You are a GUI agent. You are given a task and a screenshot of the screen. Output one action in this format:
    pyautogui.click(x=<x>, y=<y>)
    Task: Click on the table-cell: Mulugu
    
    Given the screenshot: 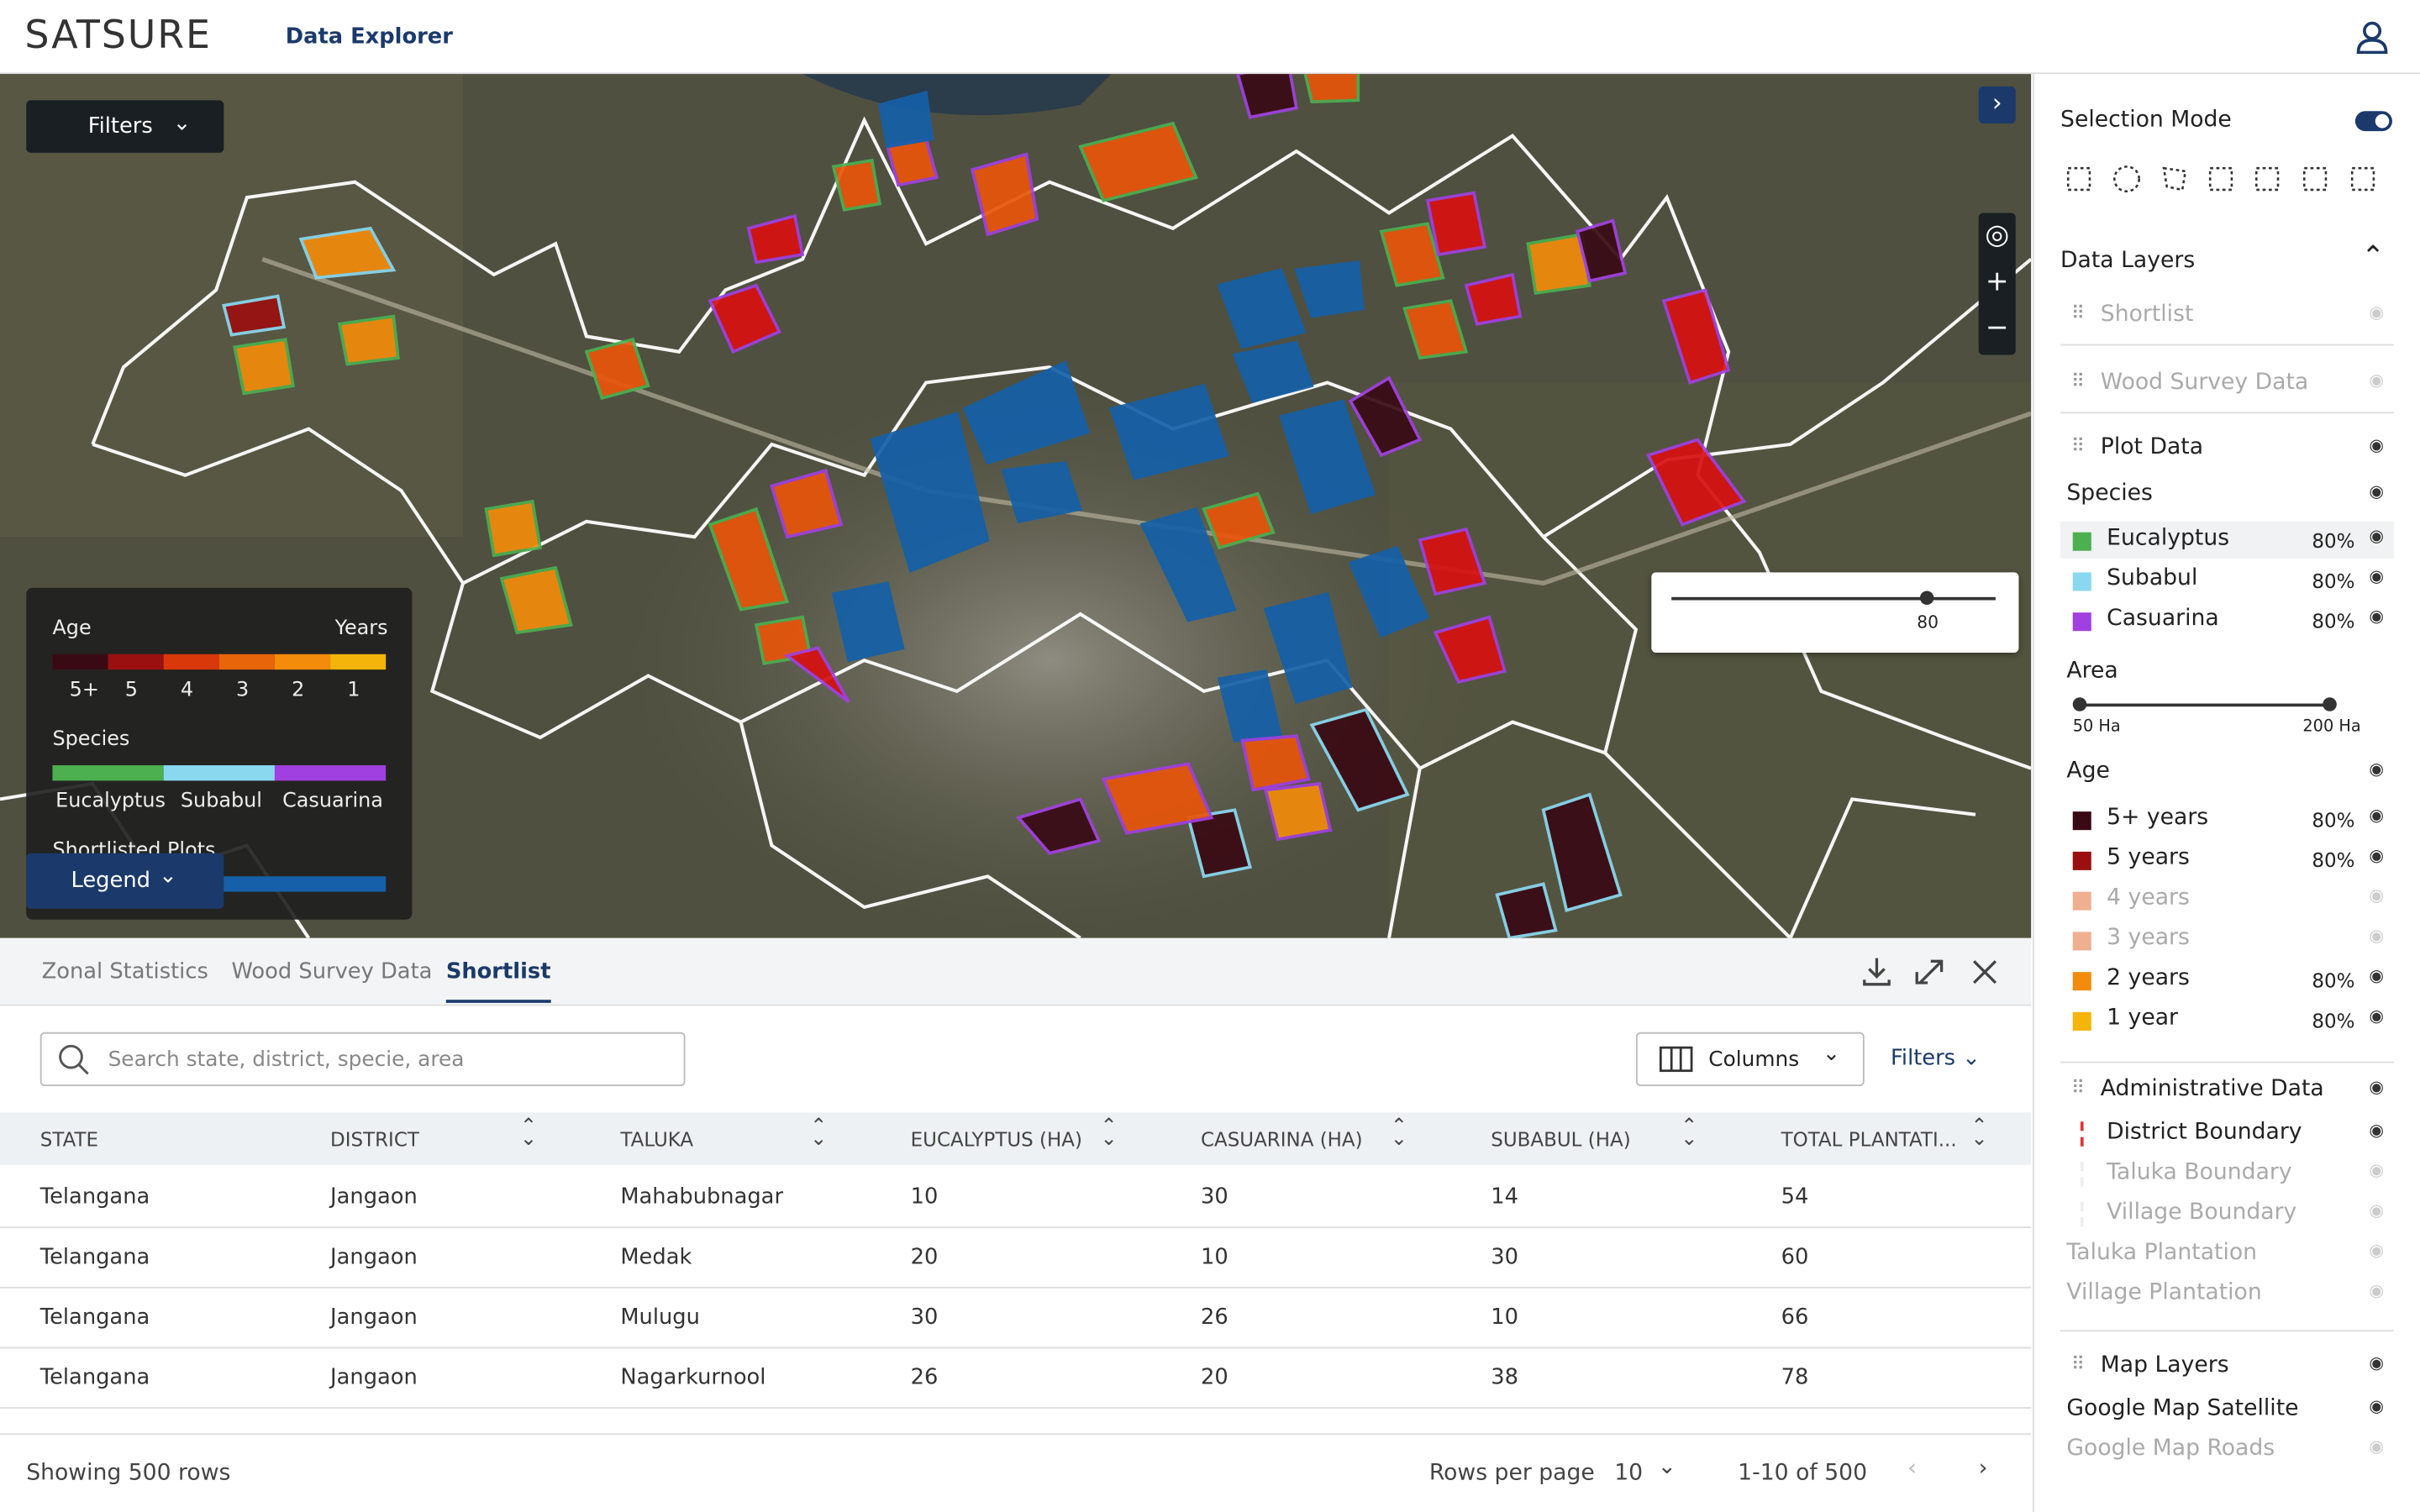 What is the action you would take?
    pyautogui.click(x=660, y=1318)
    